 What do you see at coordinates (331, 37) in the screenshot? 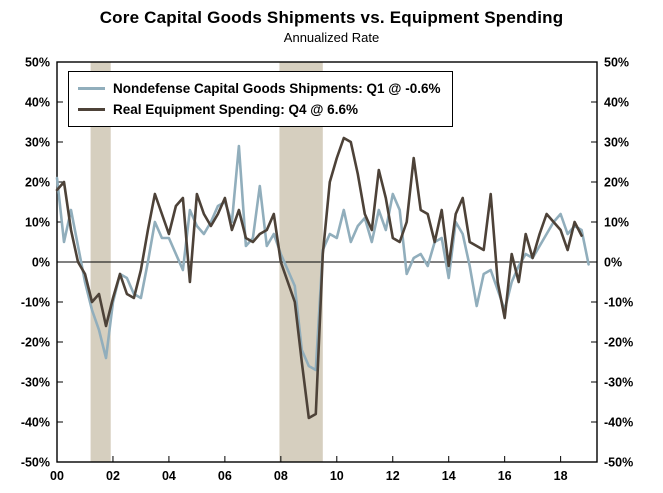
I see `chart-subtitle: Annualized Rate` at bounding box center [331, 37].